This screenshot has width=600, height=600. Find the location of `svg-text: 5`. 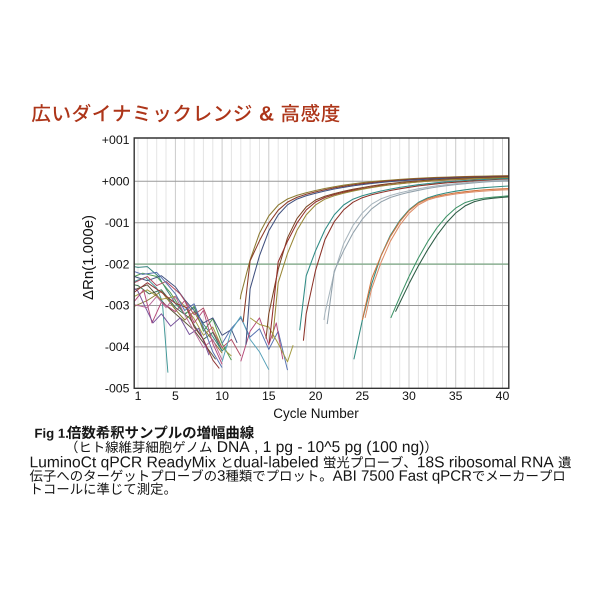

svg-text: 5 is located at coordinates (175, 396).